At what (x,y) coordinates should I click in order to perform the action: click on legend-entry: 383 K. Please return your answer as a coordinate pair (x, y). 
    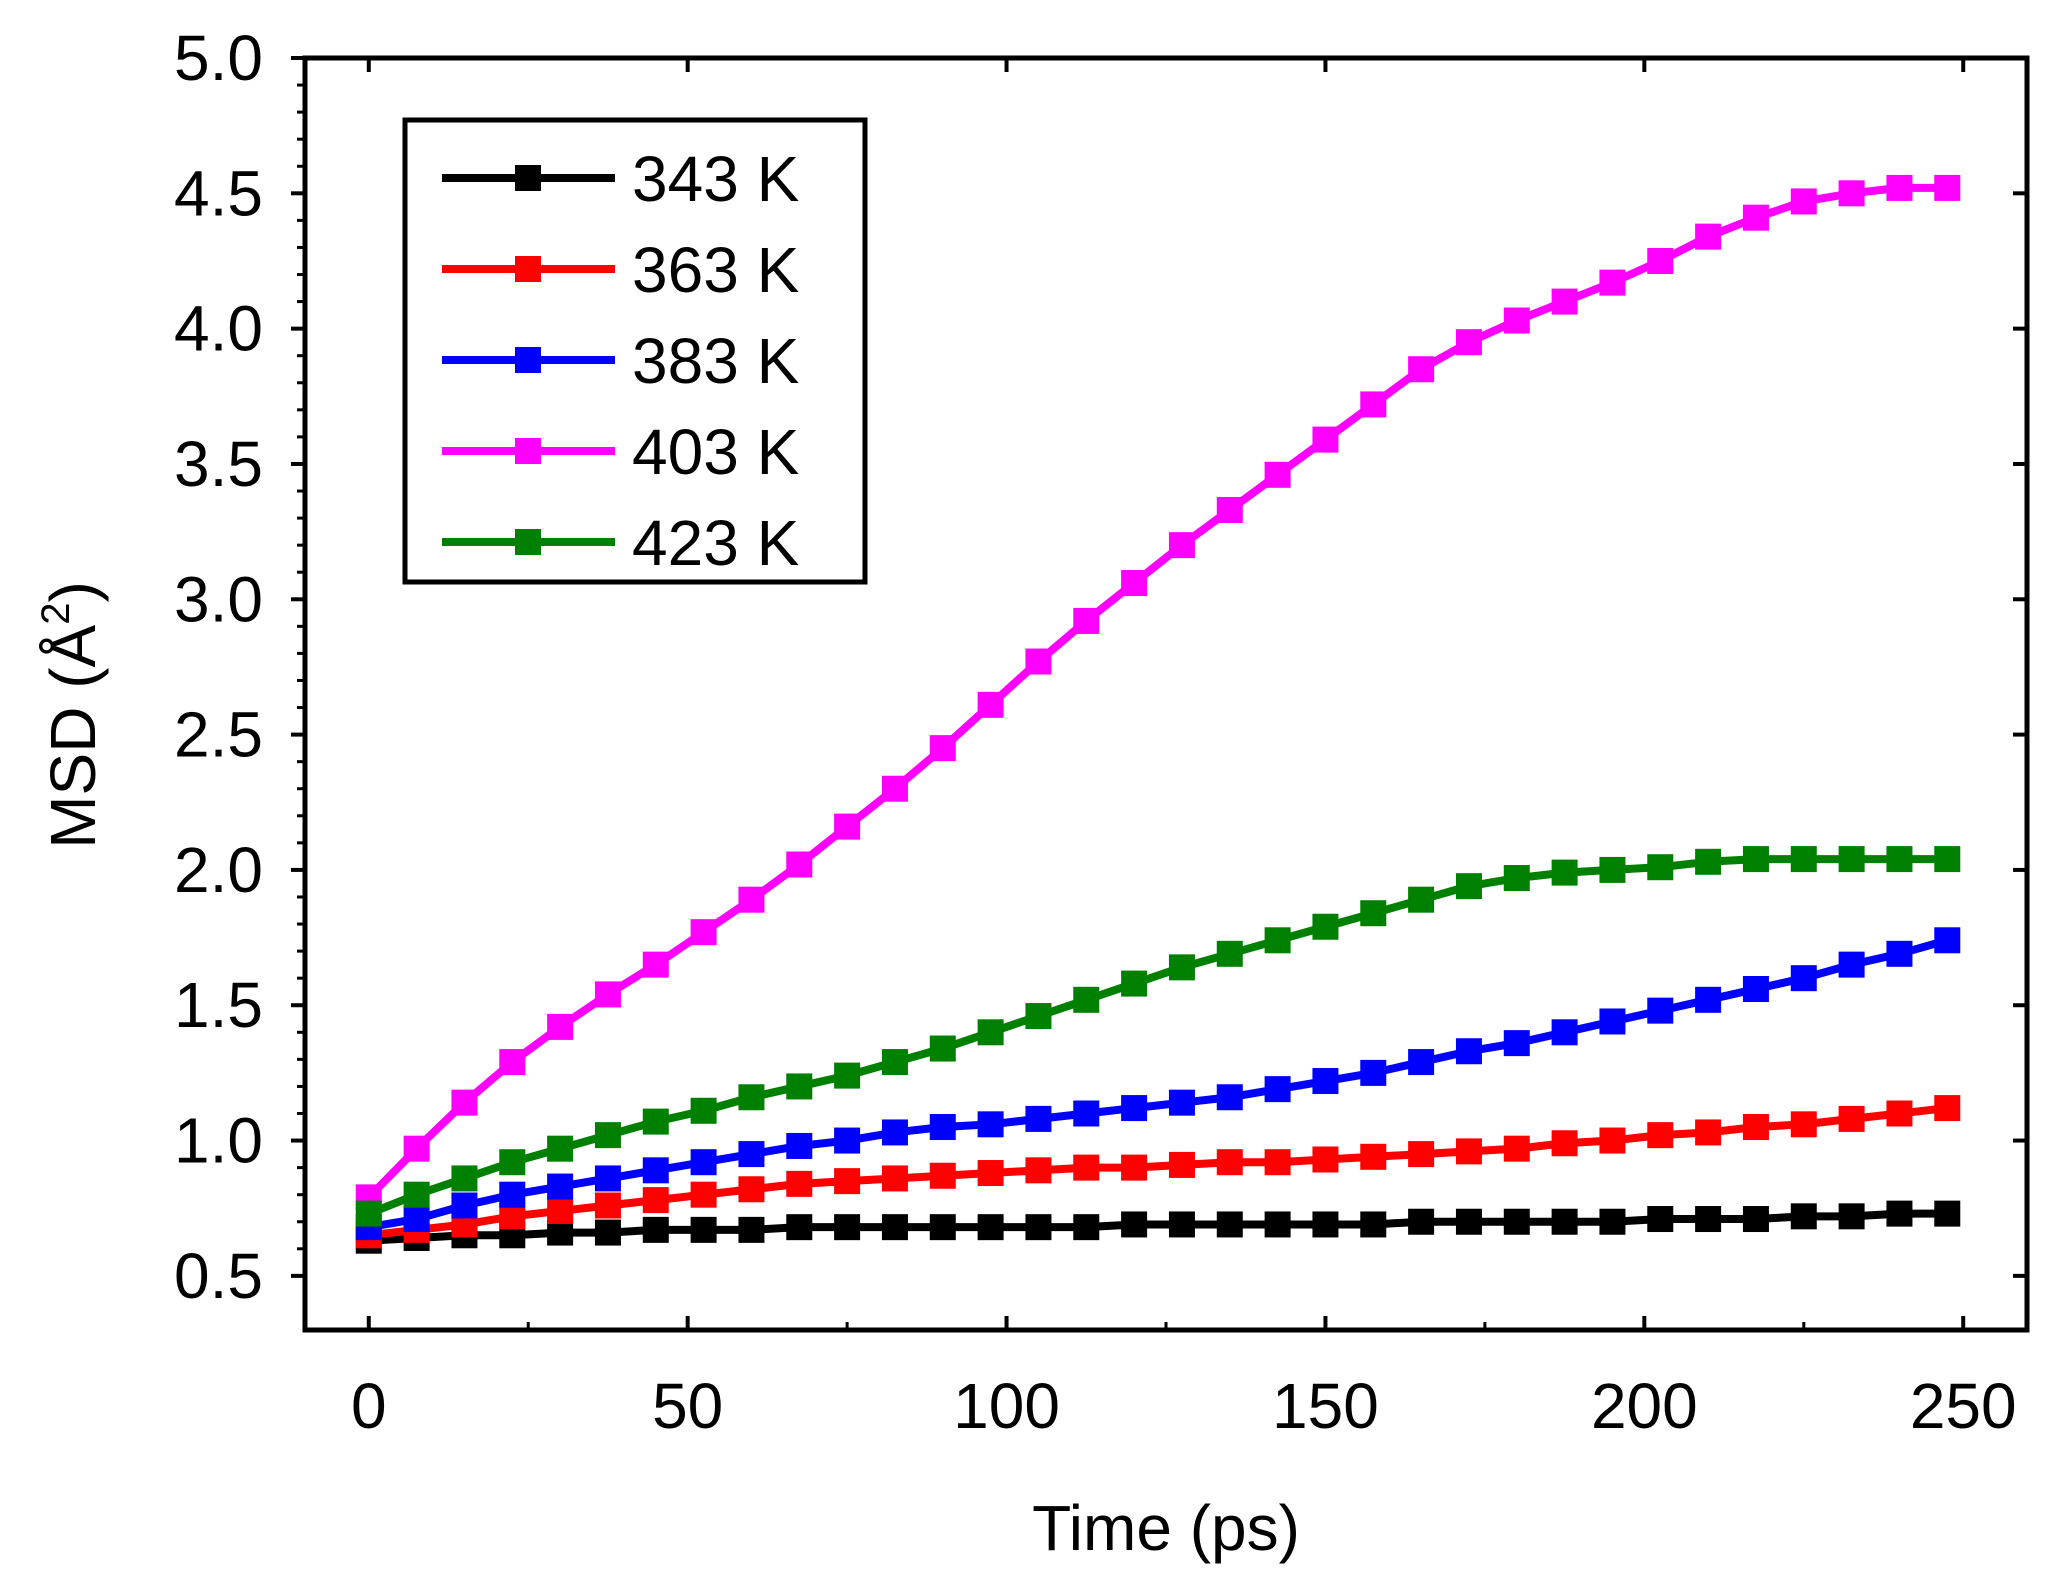
    Looking at the image, I should click on (620, 361).